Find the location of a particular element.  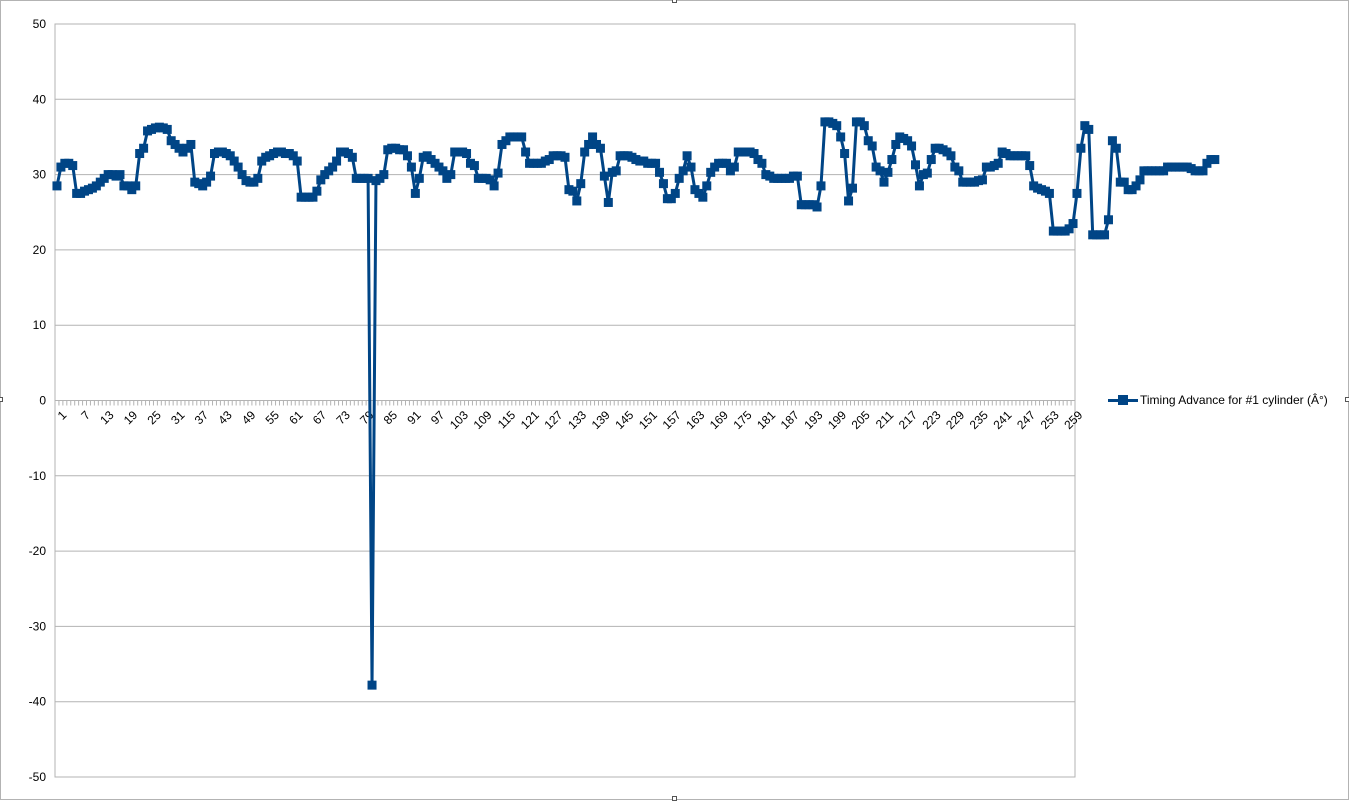

x-tick-label: 229 is located at coordinates (955, 420).